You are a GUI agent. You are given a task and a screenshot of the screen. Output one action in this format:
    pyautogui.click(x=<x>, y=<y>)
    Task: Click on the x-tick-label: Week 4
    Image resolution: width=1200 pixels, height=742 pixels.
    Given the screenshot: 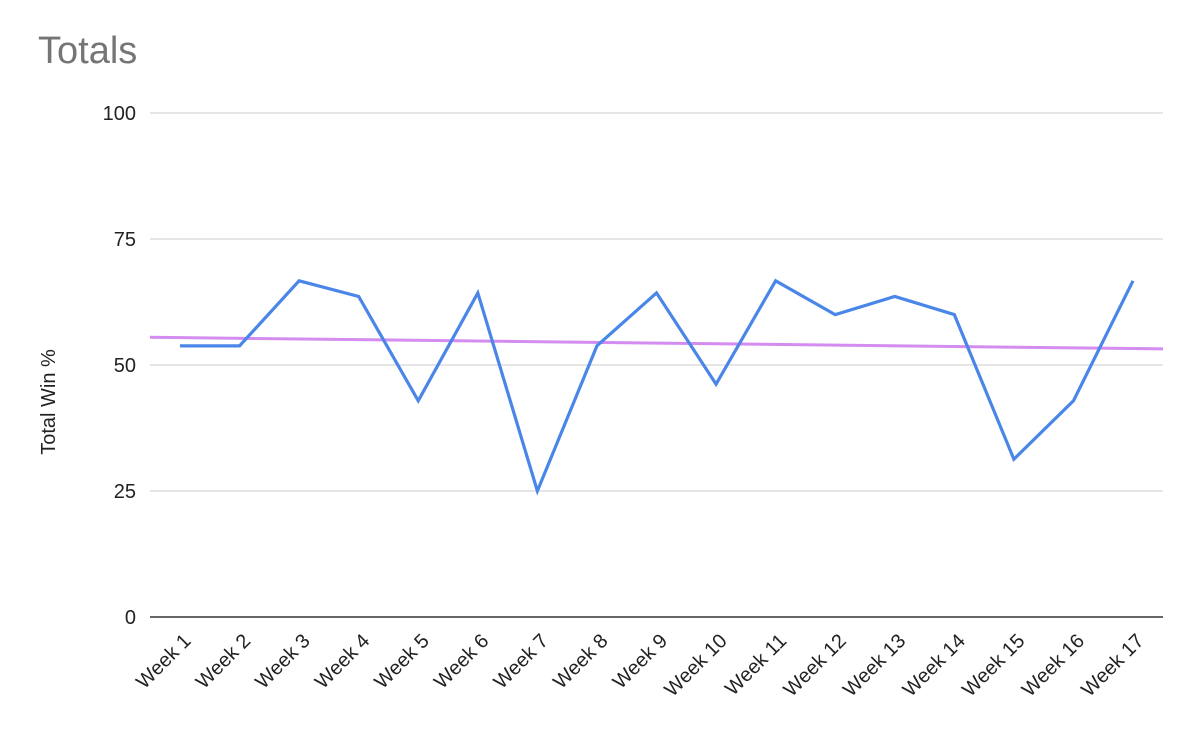 What is the action you would take?
    pyautogui.click(x=342, y=661)
    